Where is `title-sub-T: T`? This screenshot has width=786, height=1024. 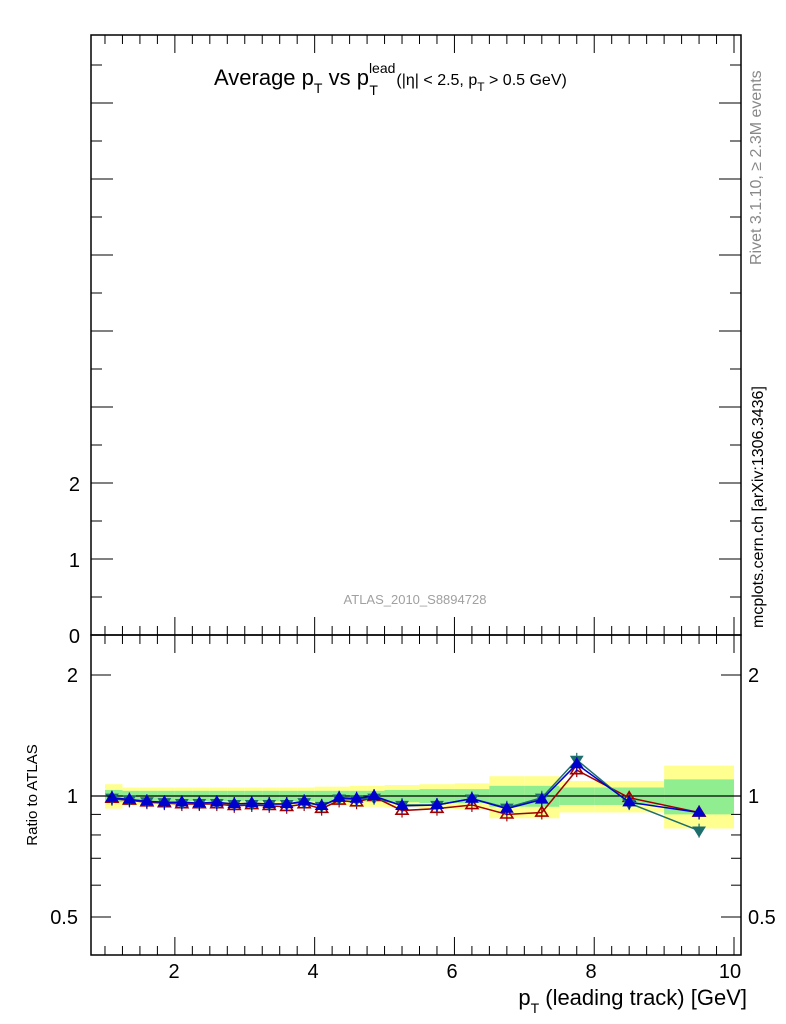
title-sub-T: T is located at coordinates (318, 88).